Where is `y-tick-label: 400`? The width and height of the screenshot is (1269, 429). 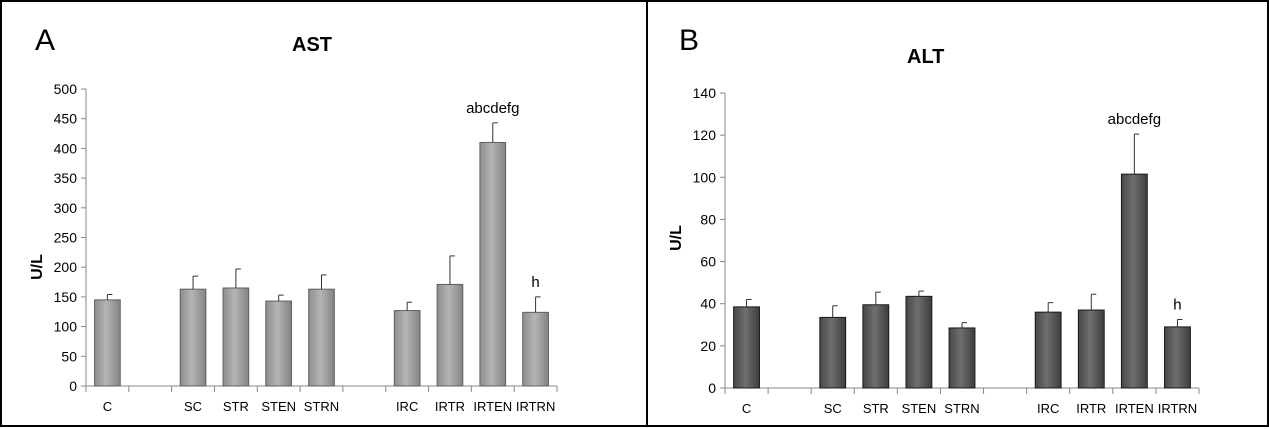 y-tick-label: 400 is located at coordinates (66, 148).